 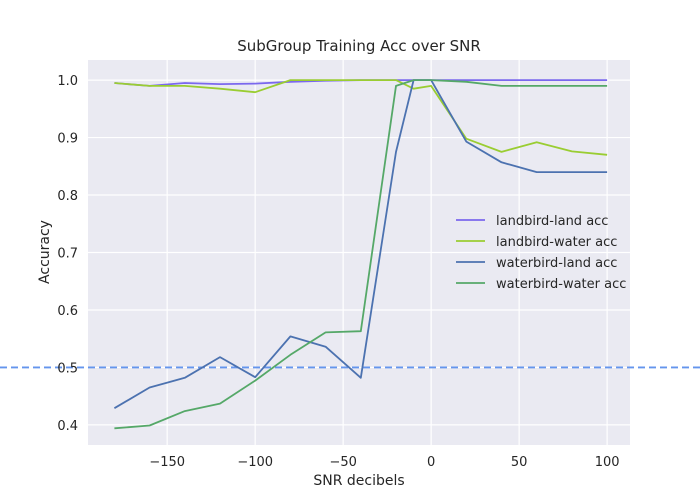 I want to click on y-tick-label: 0.9, so click(x=67, y=139).